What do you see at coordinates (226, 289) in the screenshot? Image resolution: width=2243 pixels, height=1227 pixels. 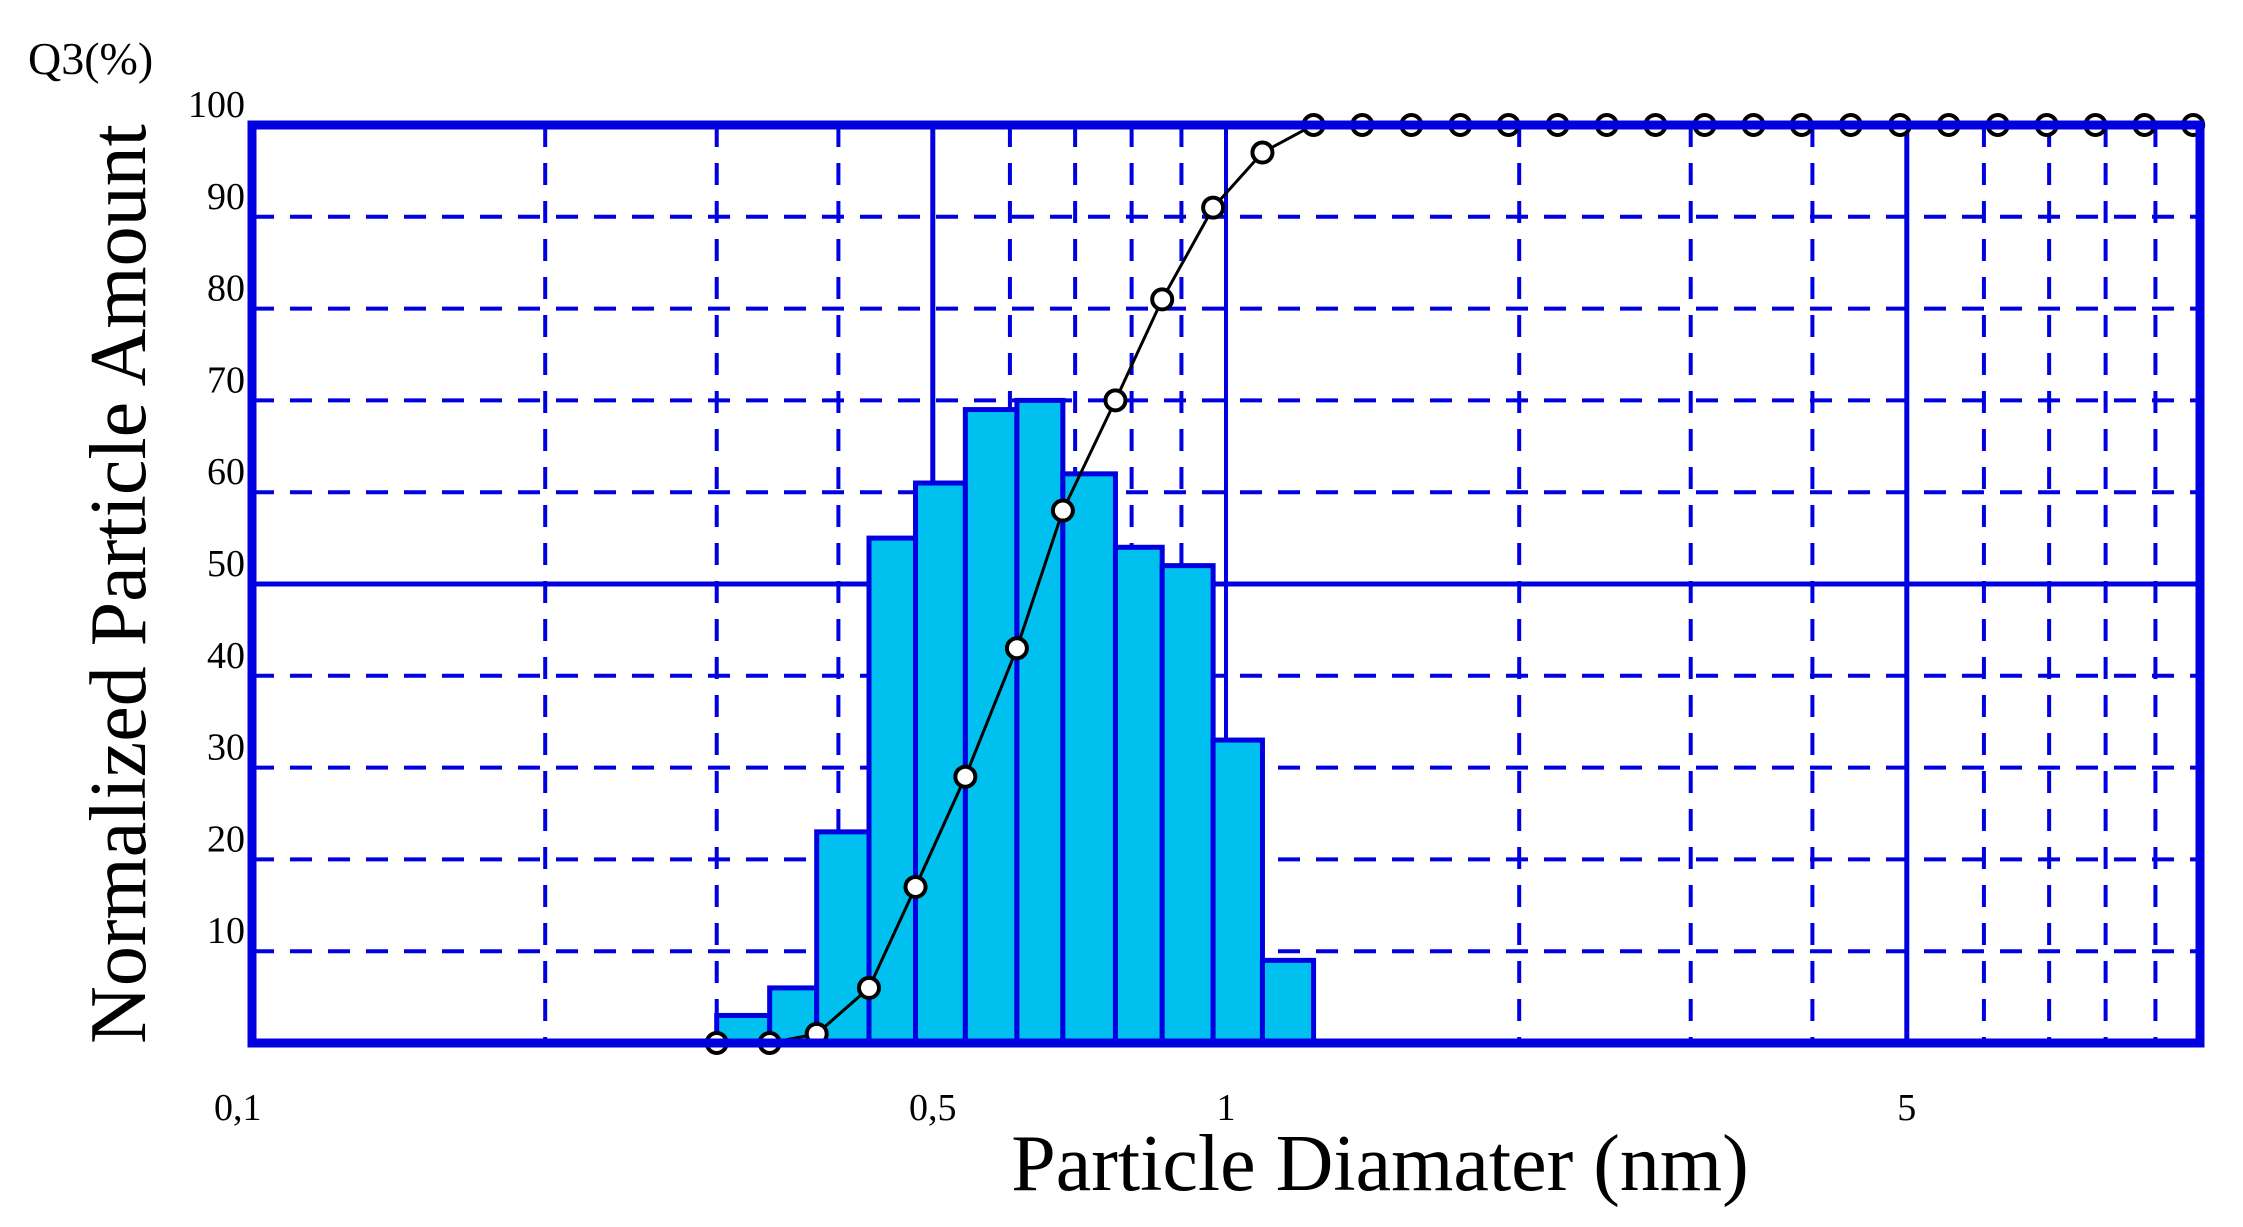 I see `y-tick-label: 80` at bounding box center [226, 289].